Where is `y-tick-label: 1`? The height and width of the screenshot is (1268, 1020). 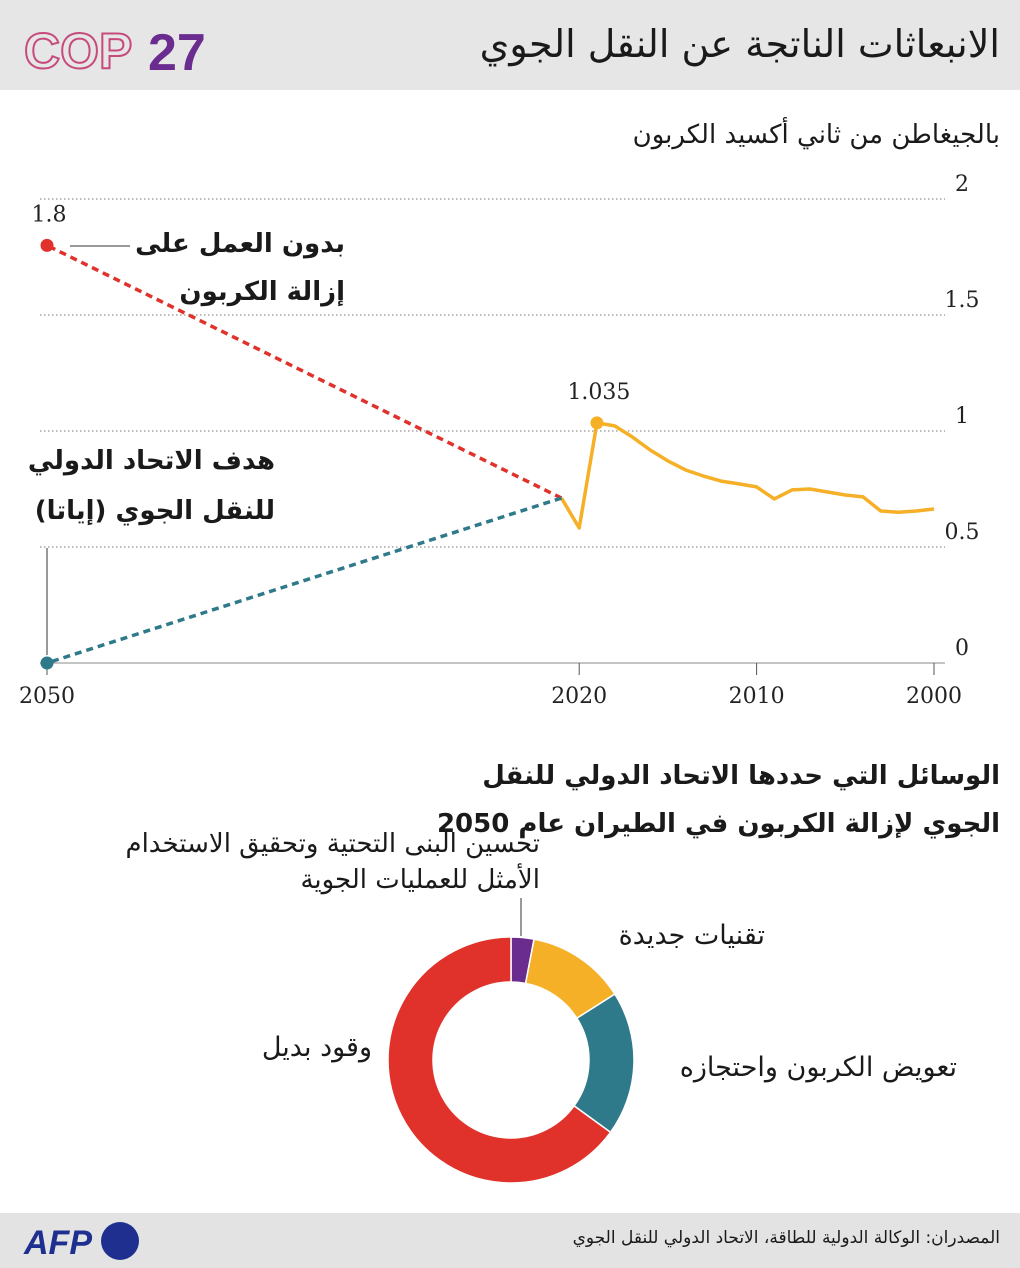
y-tick-label: 1 is located at coordinates (962, 416).